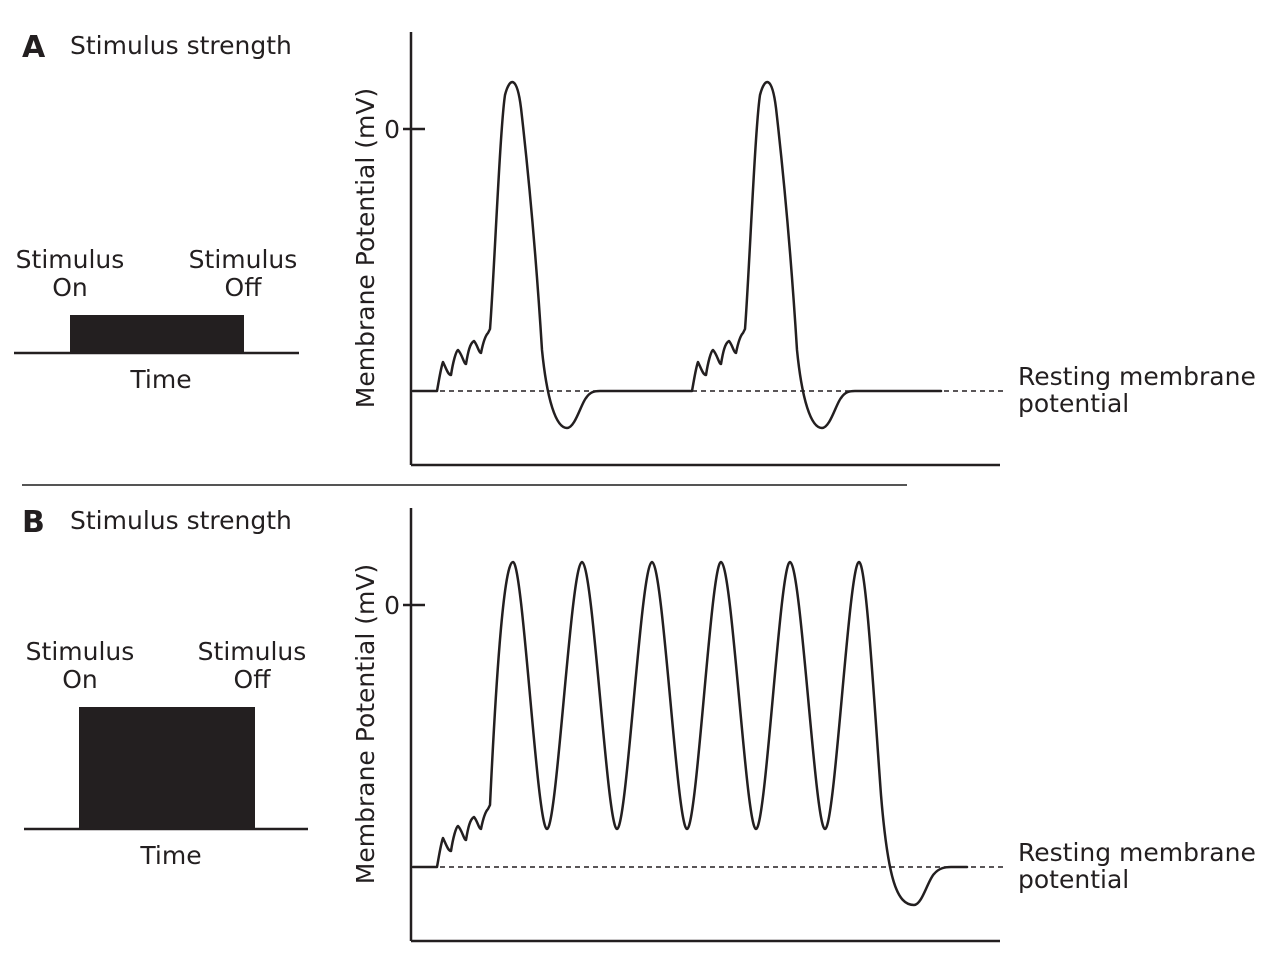 This screenshot has width=1281, height=967. What do you see at coordinates (34, 47) in the screenshot?
I see `panel-a-letter: A` at bounding box center [34, 47].